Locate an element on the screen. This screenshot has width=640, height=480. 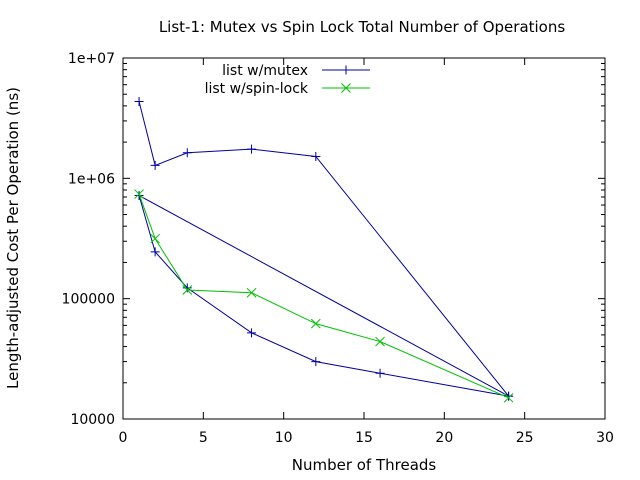
x-tick-label: 25 is located at coordinates (525, 438).